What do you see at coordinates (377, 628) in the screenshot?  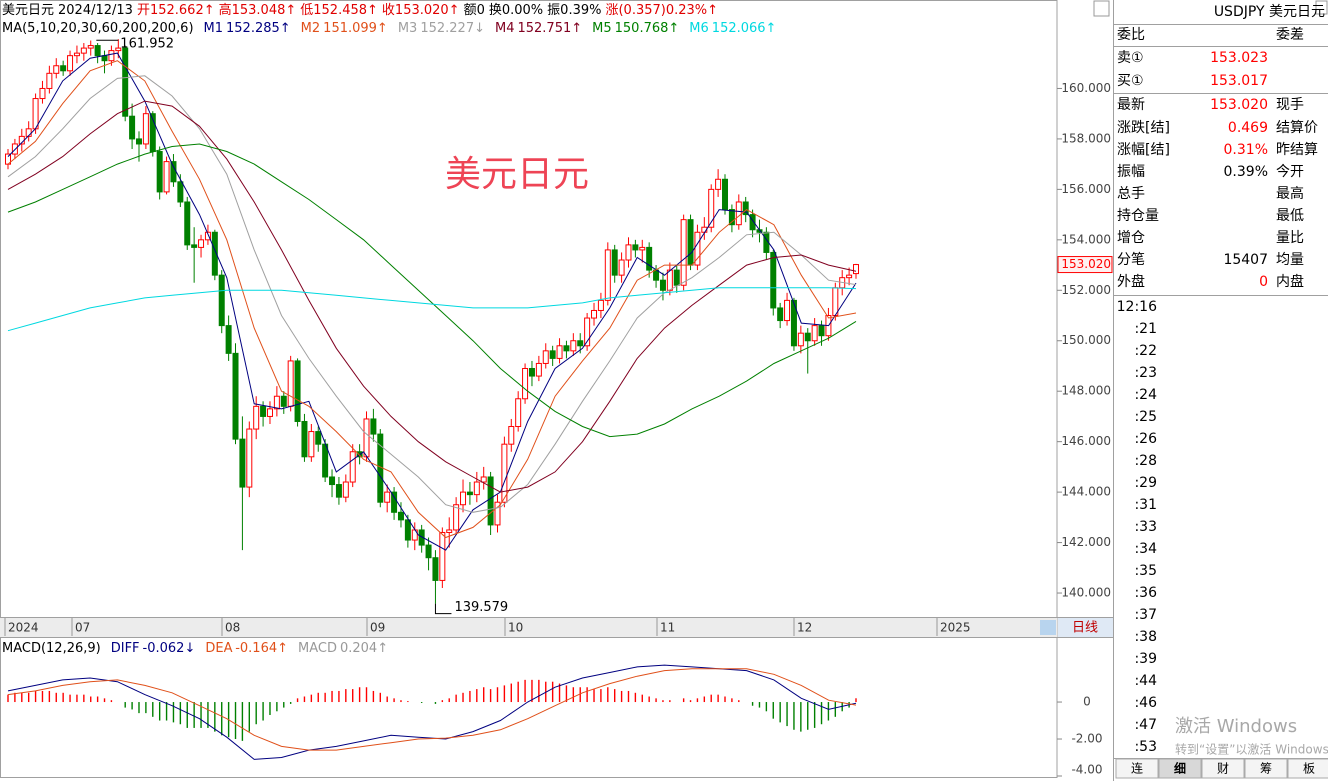 I see `x-tick-label: 09` at bounding box center [377, 628].